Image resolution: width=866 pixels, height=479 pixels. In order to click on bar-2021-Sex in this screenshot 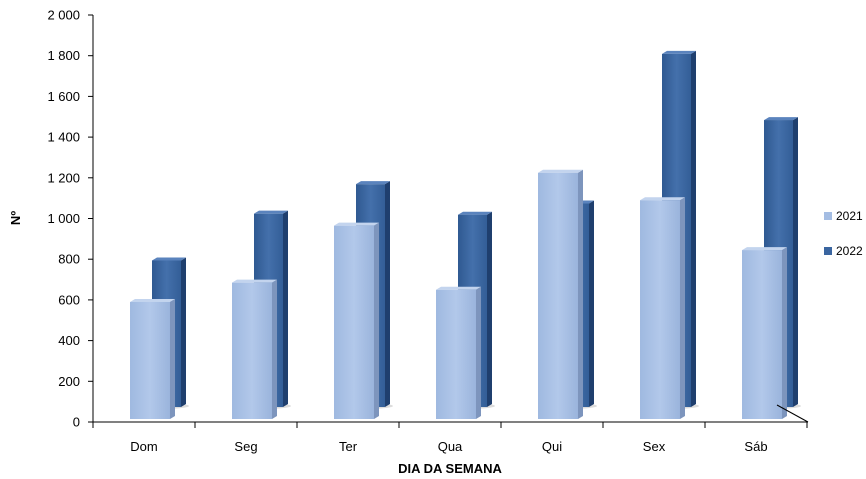, I will do `click(662, 308)`.